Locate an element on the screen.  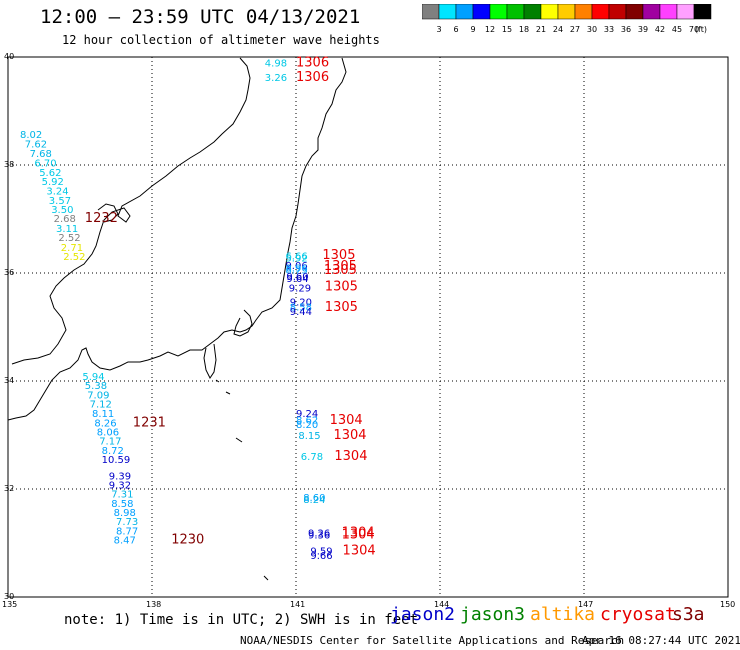
wave-height-value: 6.70 is located at coordinates (45, 164).